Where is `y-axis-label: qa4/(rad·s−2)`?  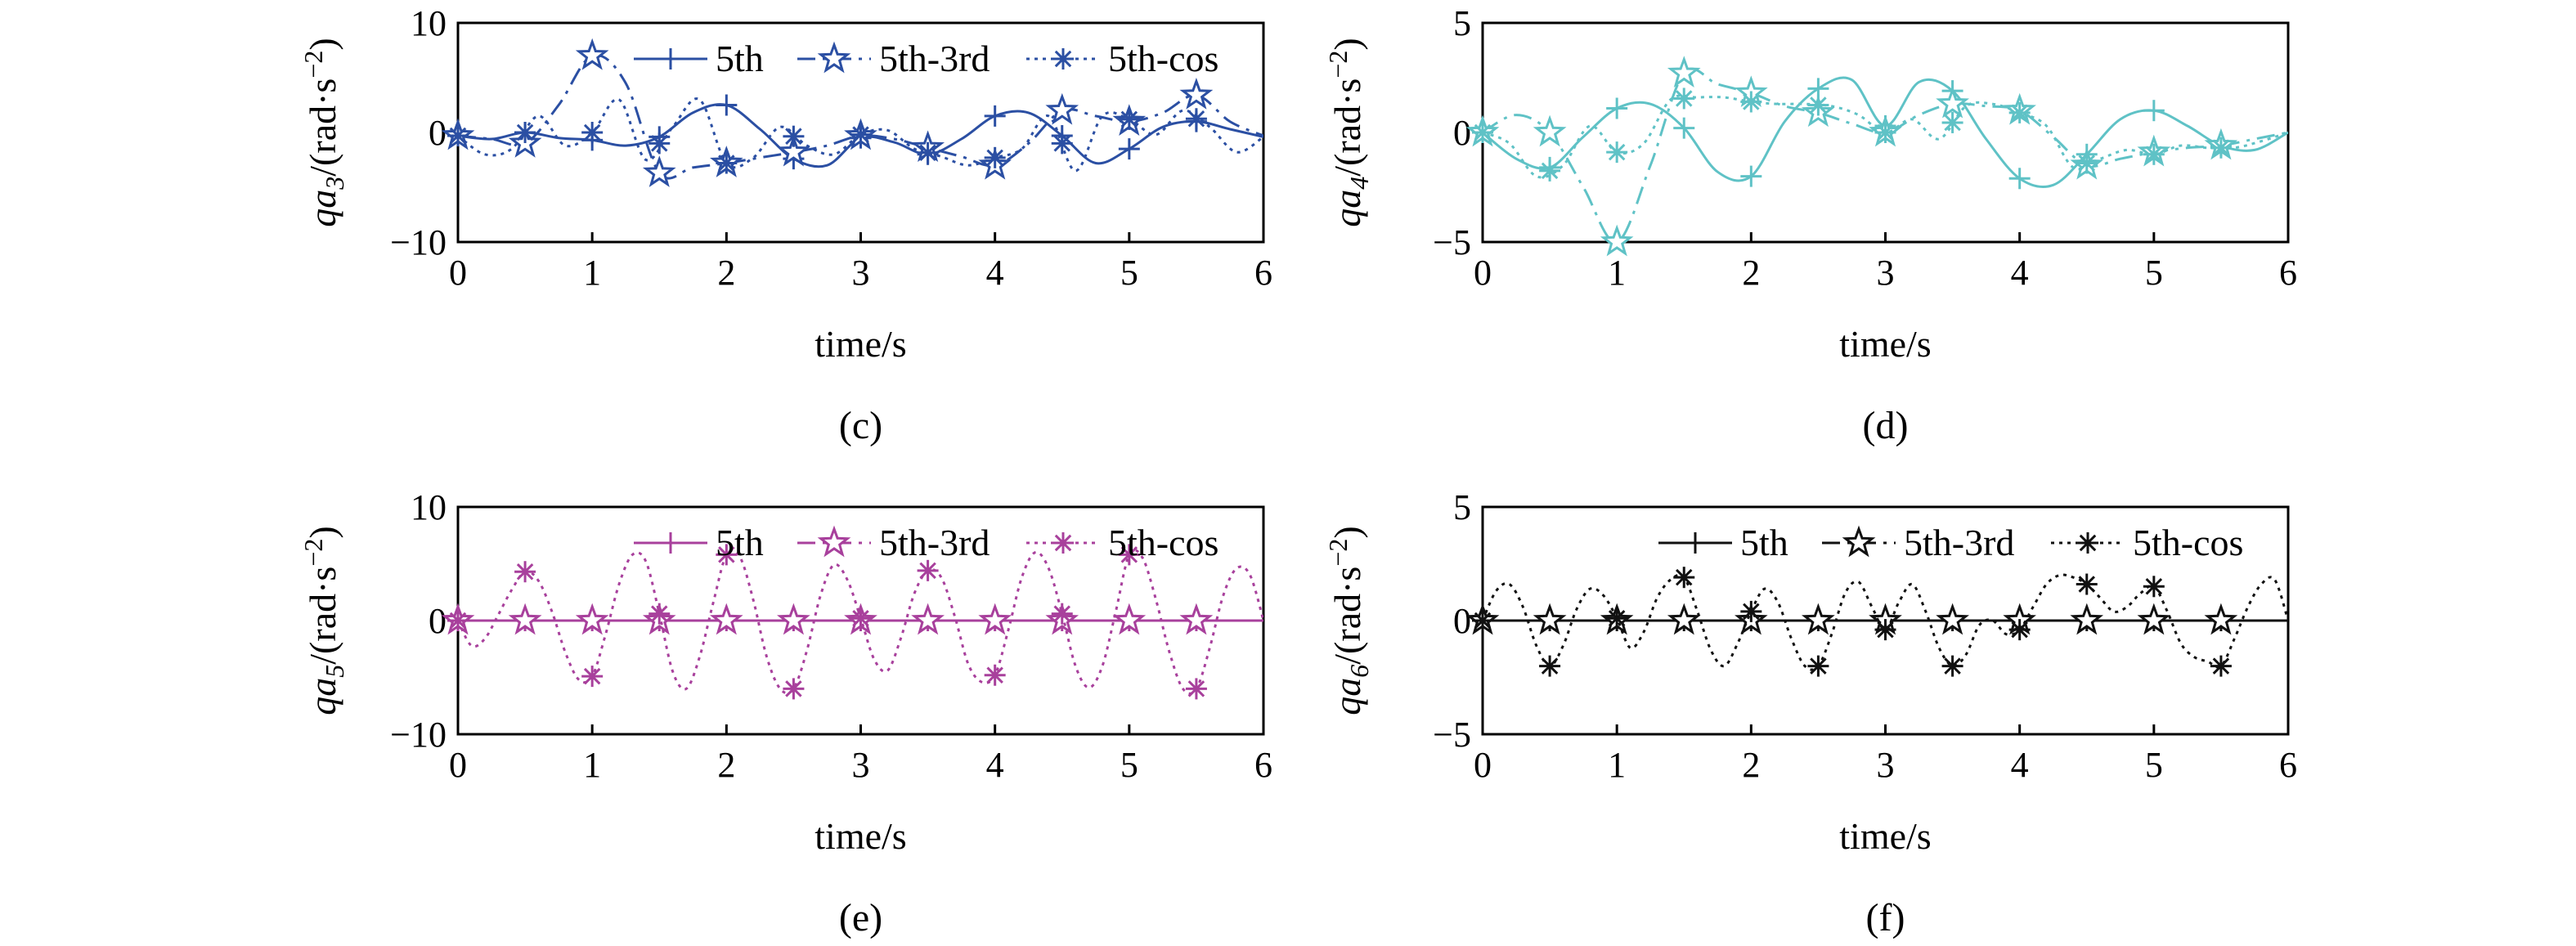 y-axis-label: qa4/(rad·s−2) is located at coordinates (1348, 132).